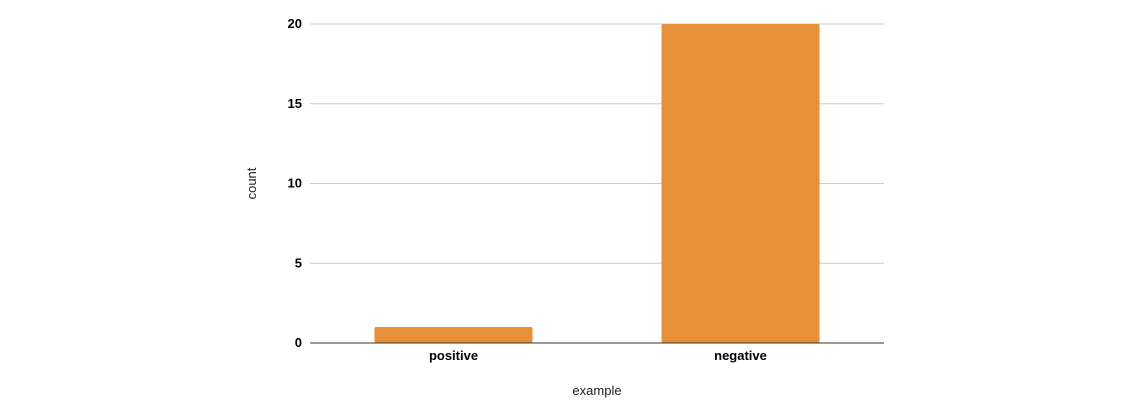 The height and width of the screenshot is (411, 1124). What do you see at coordinates (453, 335) in the screenshot?
I see `bar-positive` at bounding box center [453, 335].